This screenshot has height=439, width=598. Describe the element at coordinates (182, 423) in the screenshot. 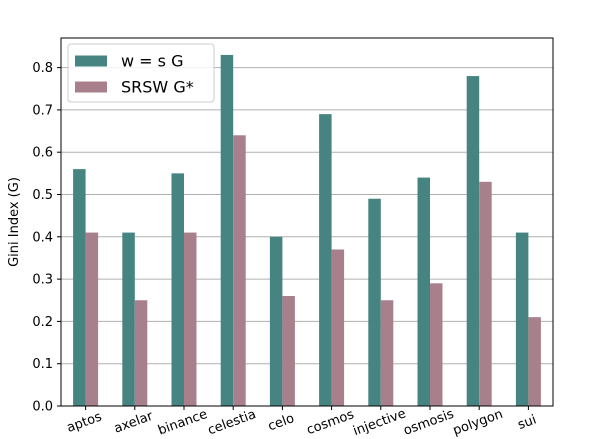

I see `x-tick-label-binance: binance` at that location.